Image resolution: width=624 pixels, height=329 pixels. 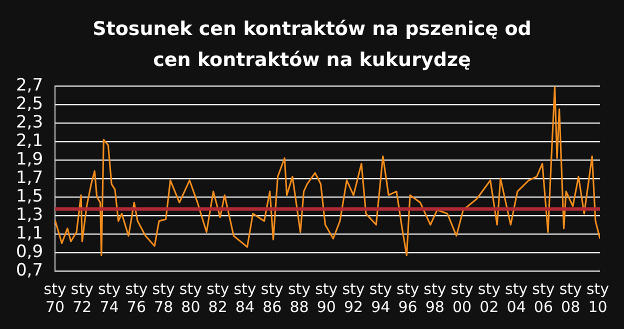 What do you see at coordinates (312, 45) in the screenshot?
I see `chart-title: Stosunek cen kontraktów na pszenicę od cen kontraktów na kukurydzę` at bounding box center [312, 45].